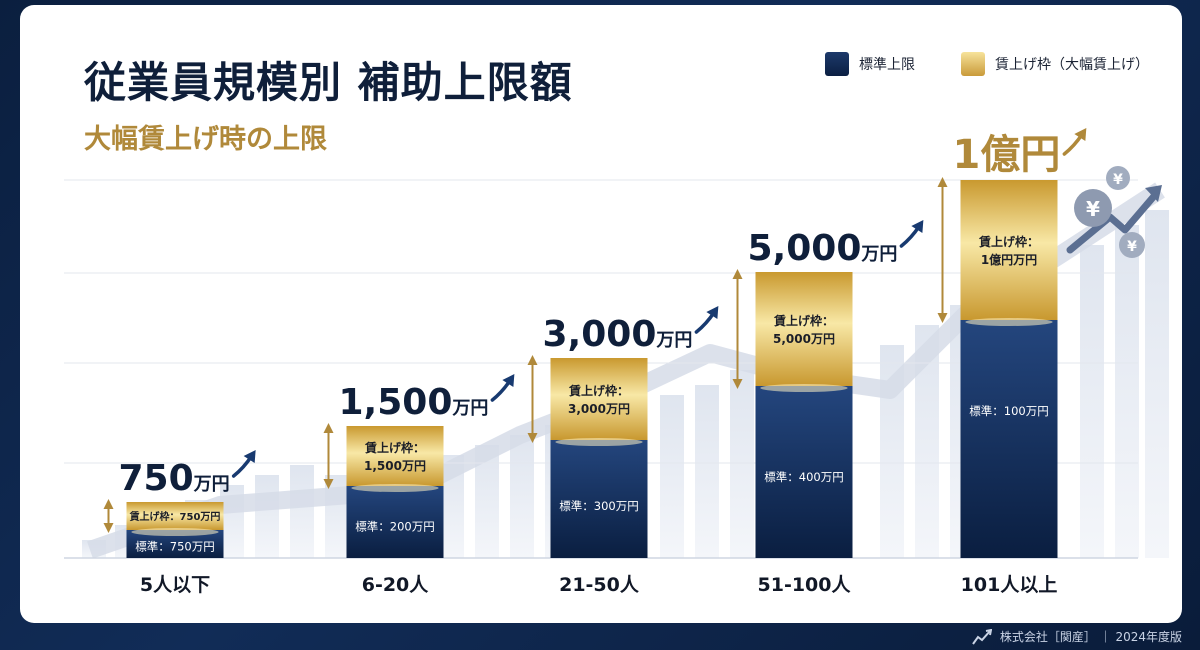 The width and height of the screenshot is (1200, 650). I want to click on category-label-3: 51-100人, so click(805, 585).